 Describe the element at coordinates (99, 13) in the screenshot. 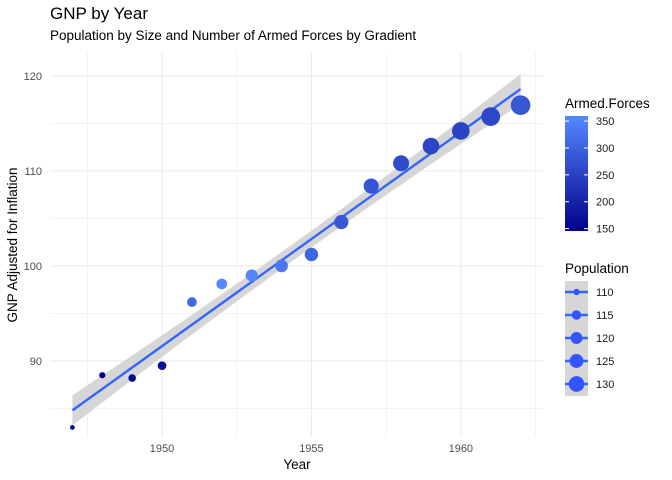

I see `chart-title: GNP by Year` at that location.